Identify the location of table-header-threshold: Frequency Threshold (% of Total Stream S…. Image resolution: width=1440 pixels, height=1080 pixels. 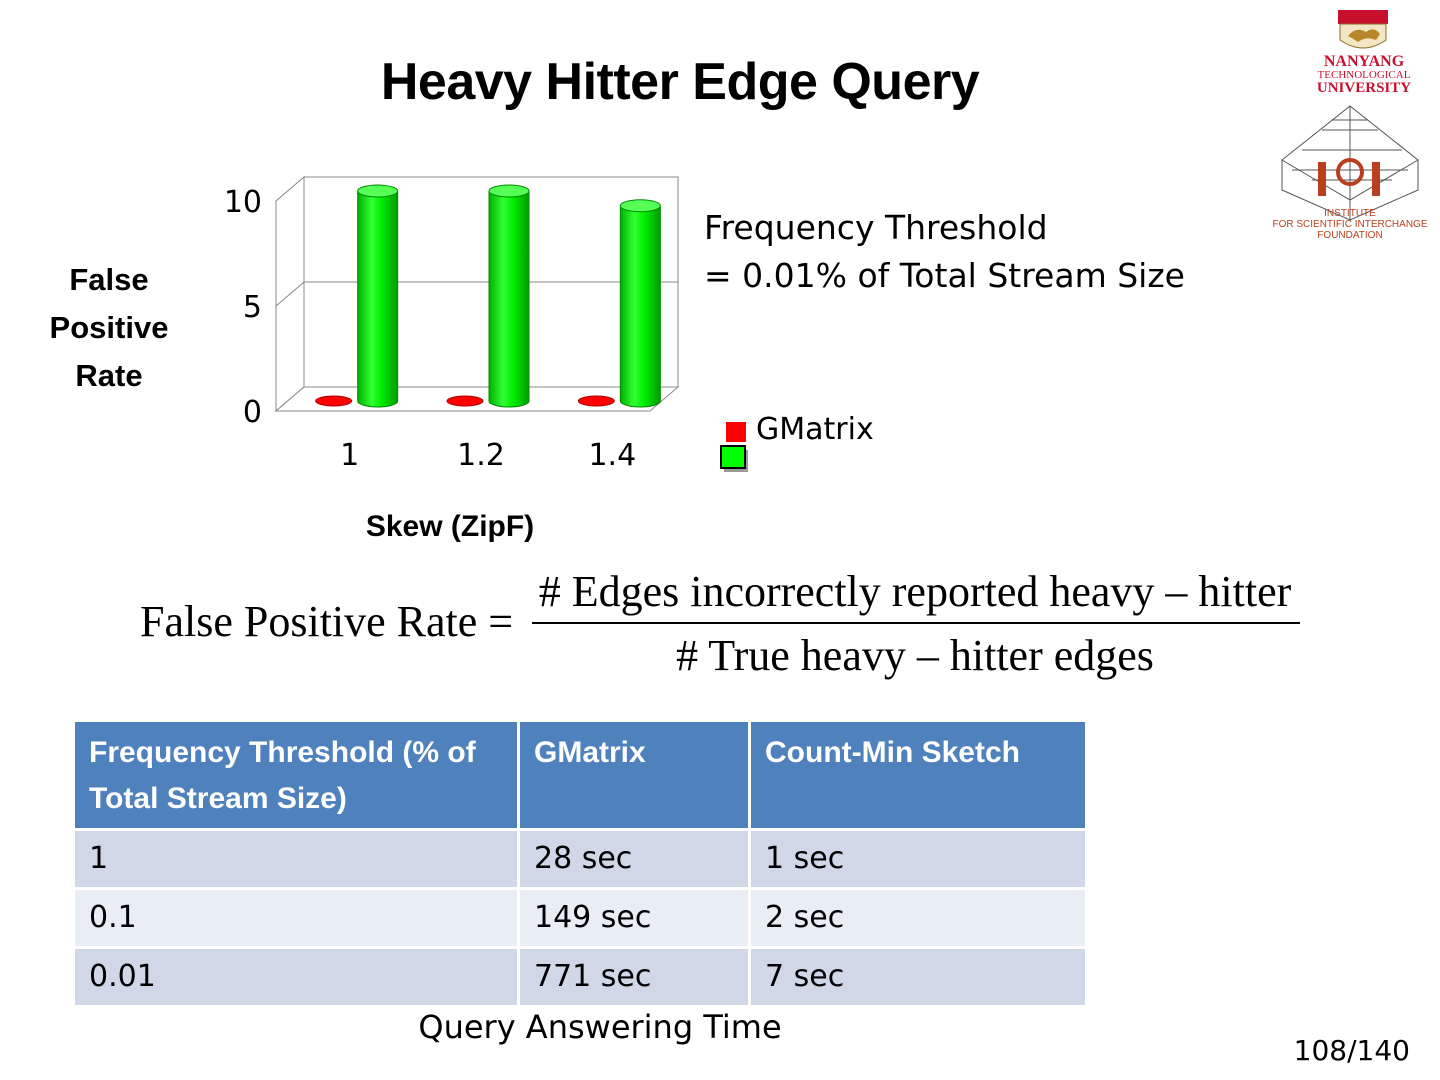
(296, 775).